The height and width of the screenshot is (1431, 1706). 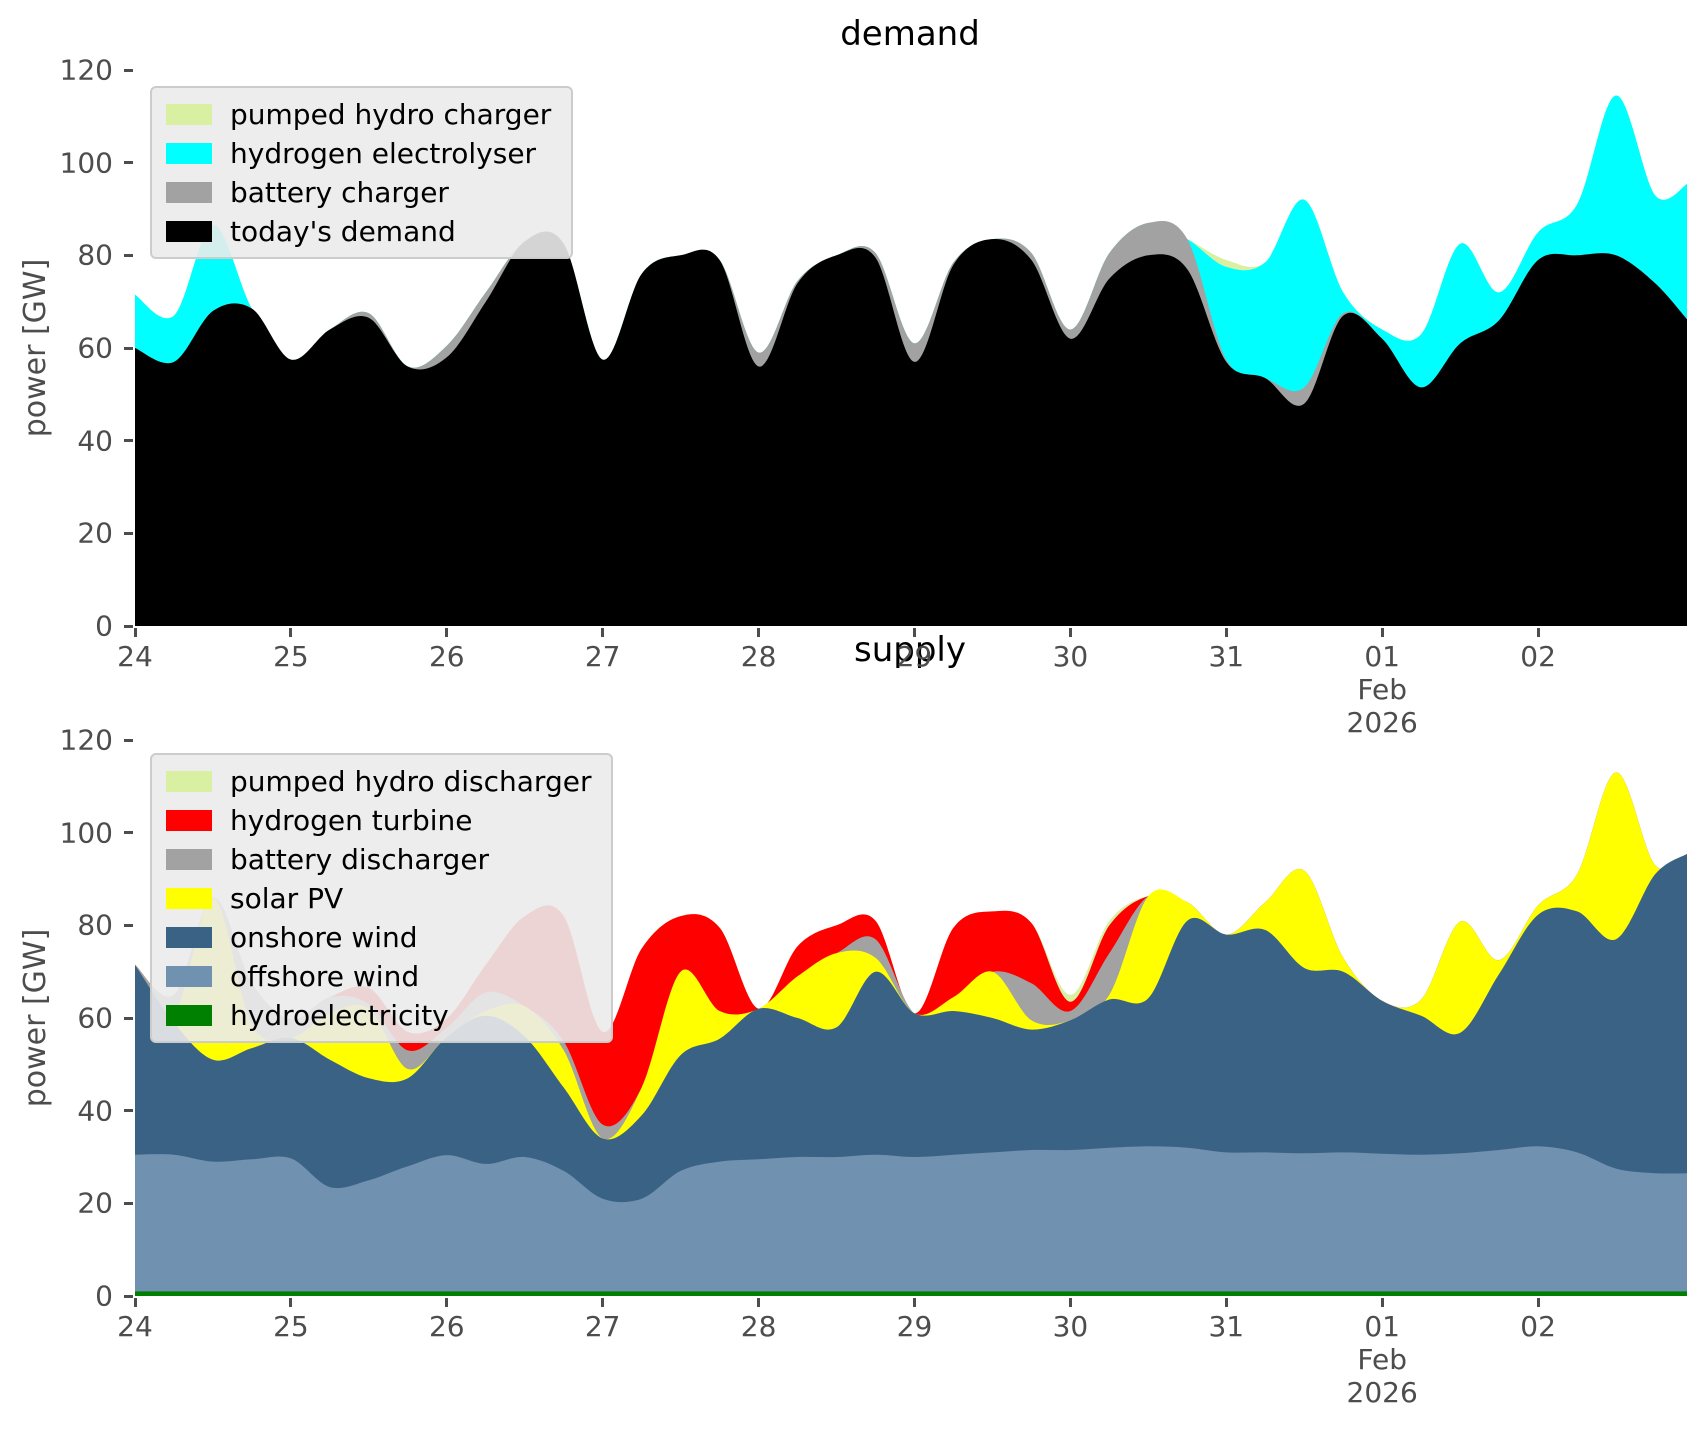 What do you see at coordinates (189, 781) in the screenshot?
I see `legend-swatch-pumped-hydro-discharger` at bounding box center [189, 781].